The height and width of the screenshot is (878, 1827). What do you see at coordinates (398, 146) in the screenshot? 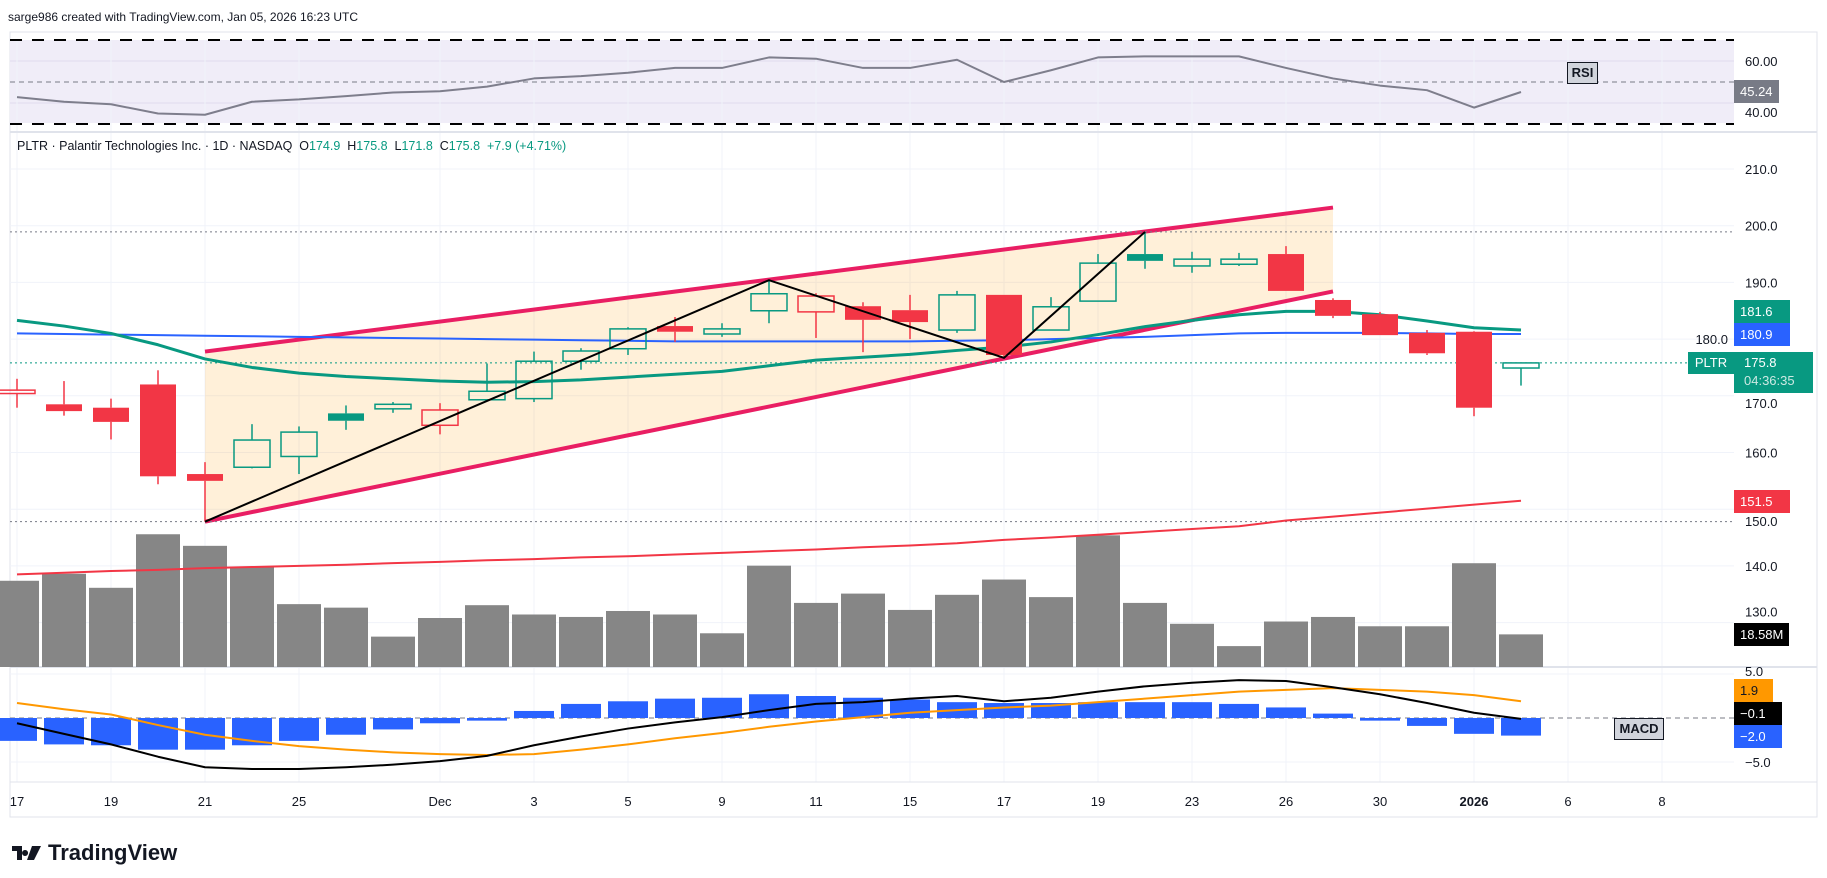
I see `low-label: L` at bounding box center [398, 146].